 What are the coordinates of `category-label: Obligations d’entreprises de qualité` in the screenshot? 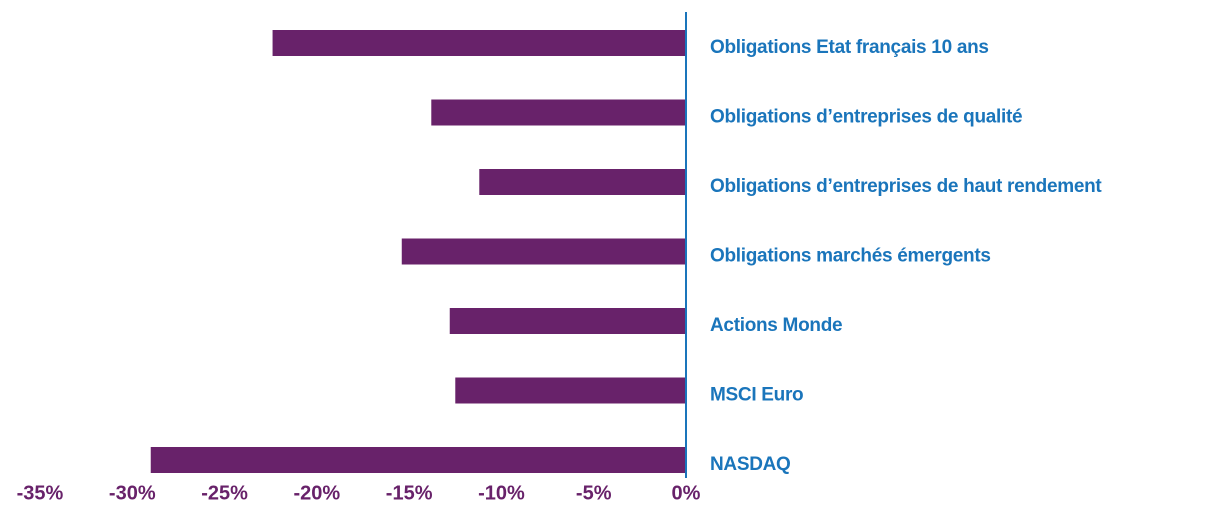 It's located at (866, 117).